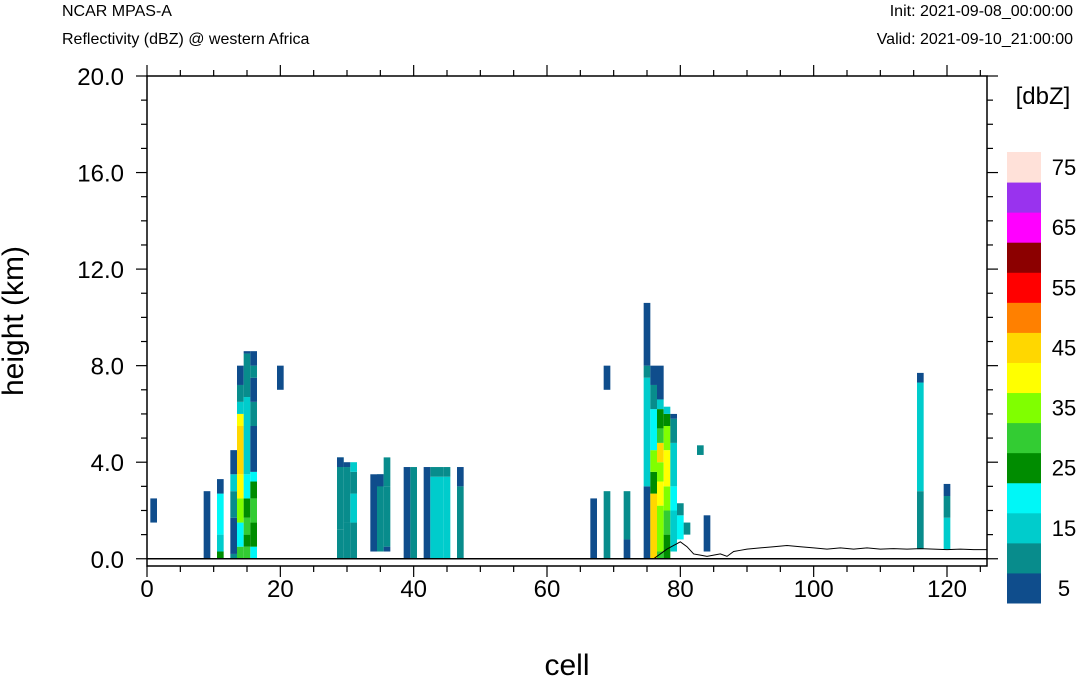 The height and width of the screenshot is (677, 1079). What do you see at coordinates (107, 367) in the screenshot?
I see `y-tick-label: 8.0` at bounding box center [107, 367].